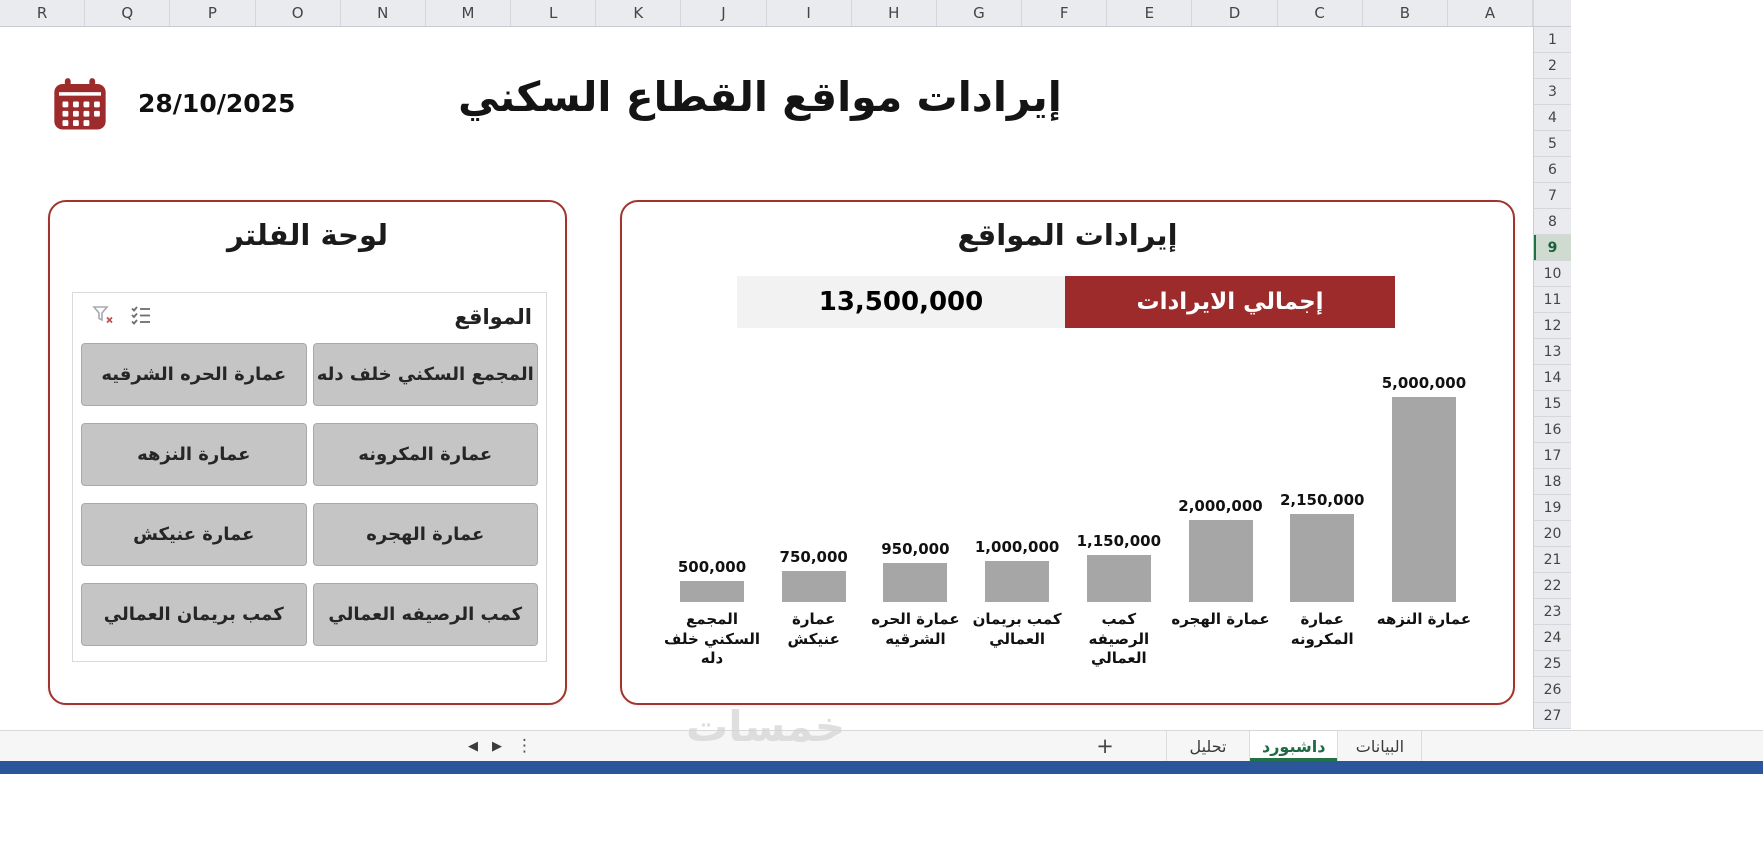  I want to click on row-header-6: 6, so click(1552, 170).